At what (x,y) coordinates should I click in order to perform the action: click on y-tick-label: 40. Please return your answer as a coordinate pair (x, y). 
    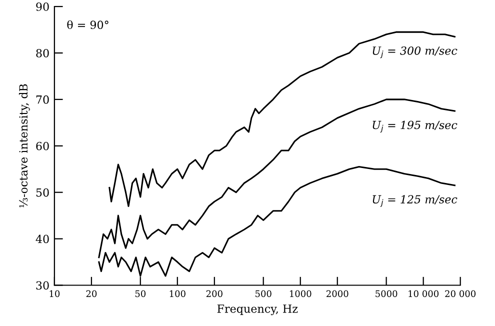
    Looking at the image, I should click on (42, 239).